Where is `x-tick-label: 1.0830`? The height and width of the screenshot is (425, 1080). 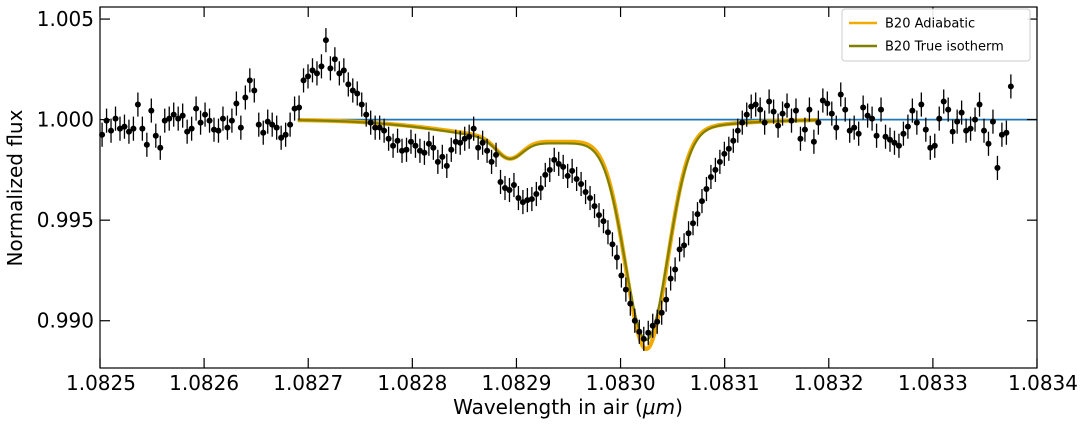 x-tick-label: 1.0830 is located at coordinates (621, 383).